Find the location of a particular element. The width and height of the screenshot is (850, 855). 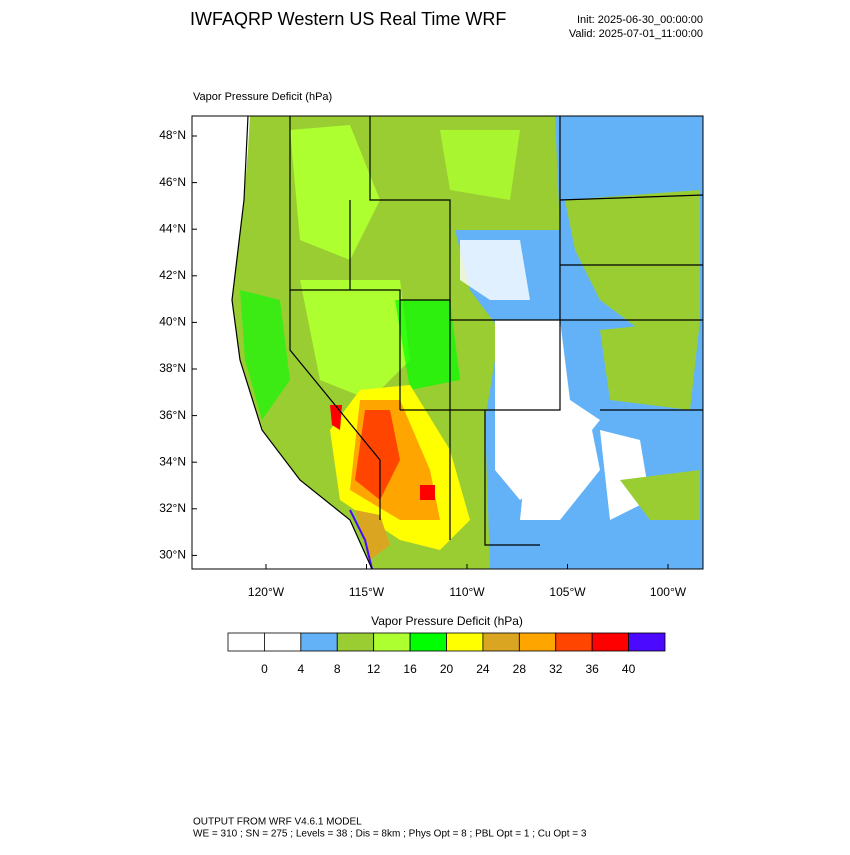

lat-label: 38°N is located at coordinates (172, 368).